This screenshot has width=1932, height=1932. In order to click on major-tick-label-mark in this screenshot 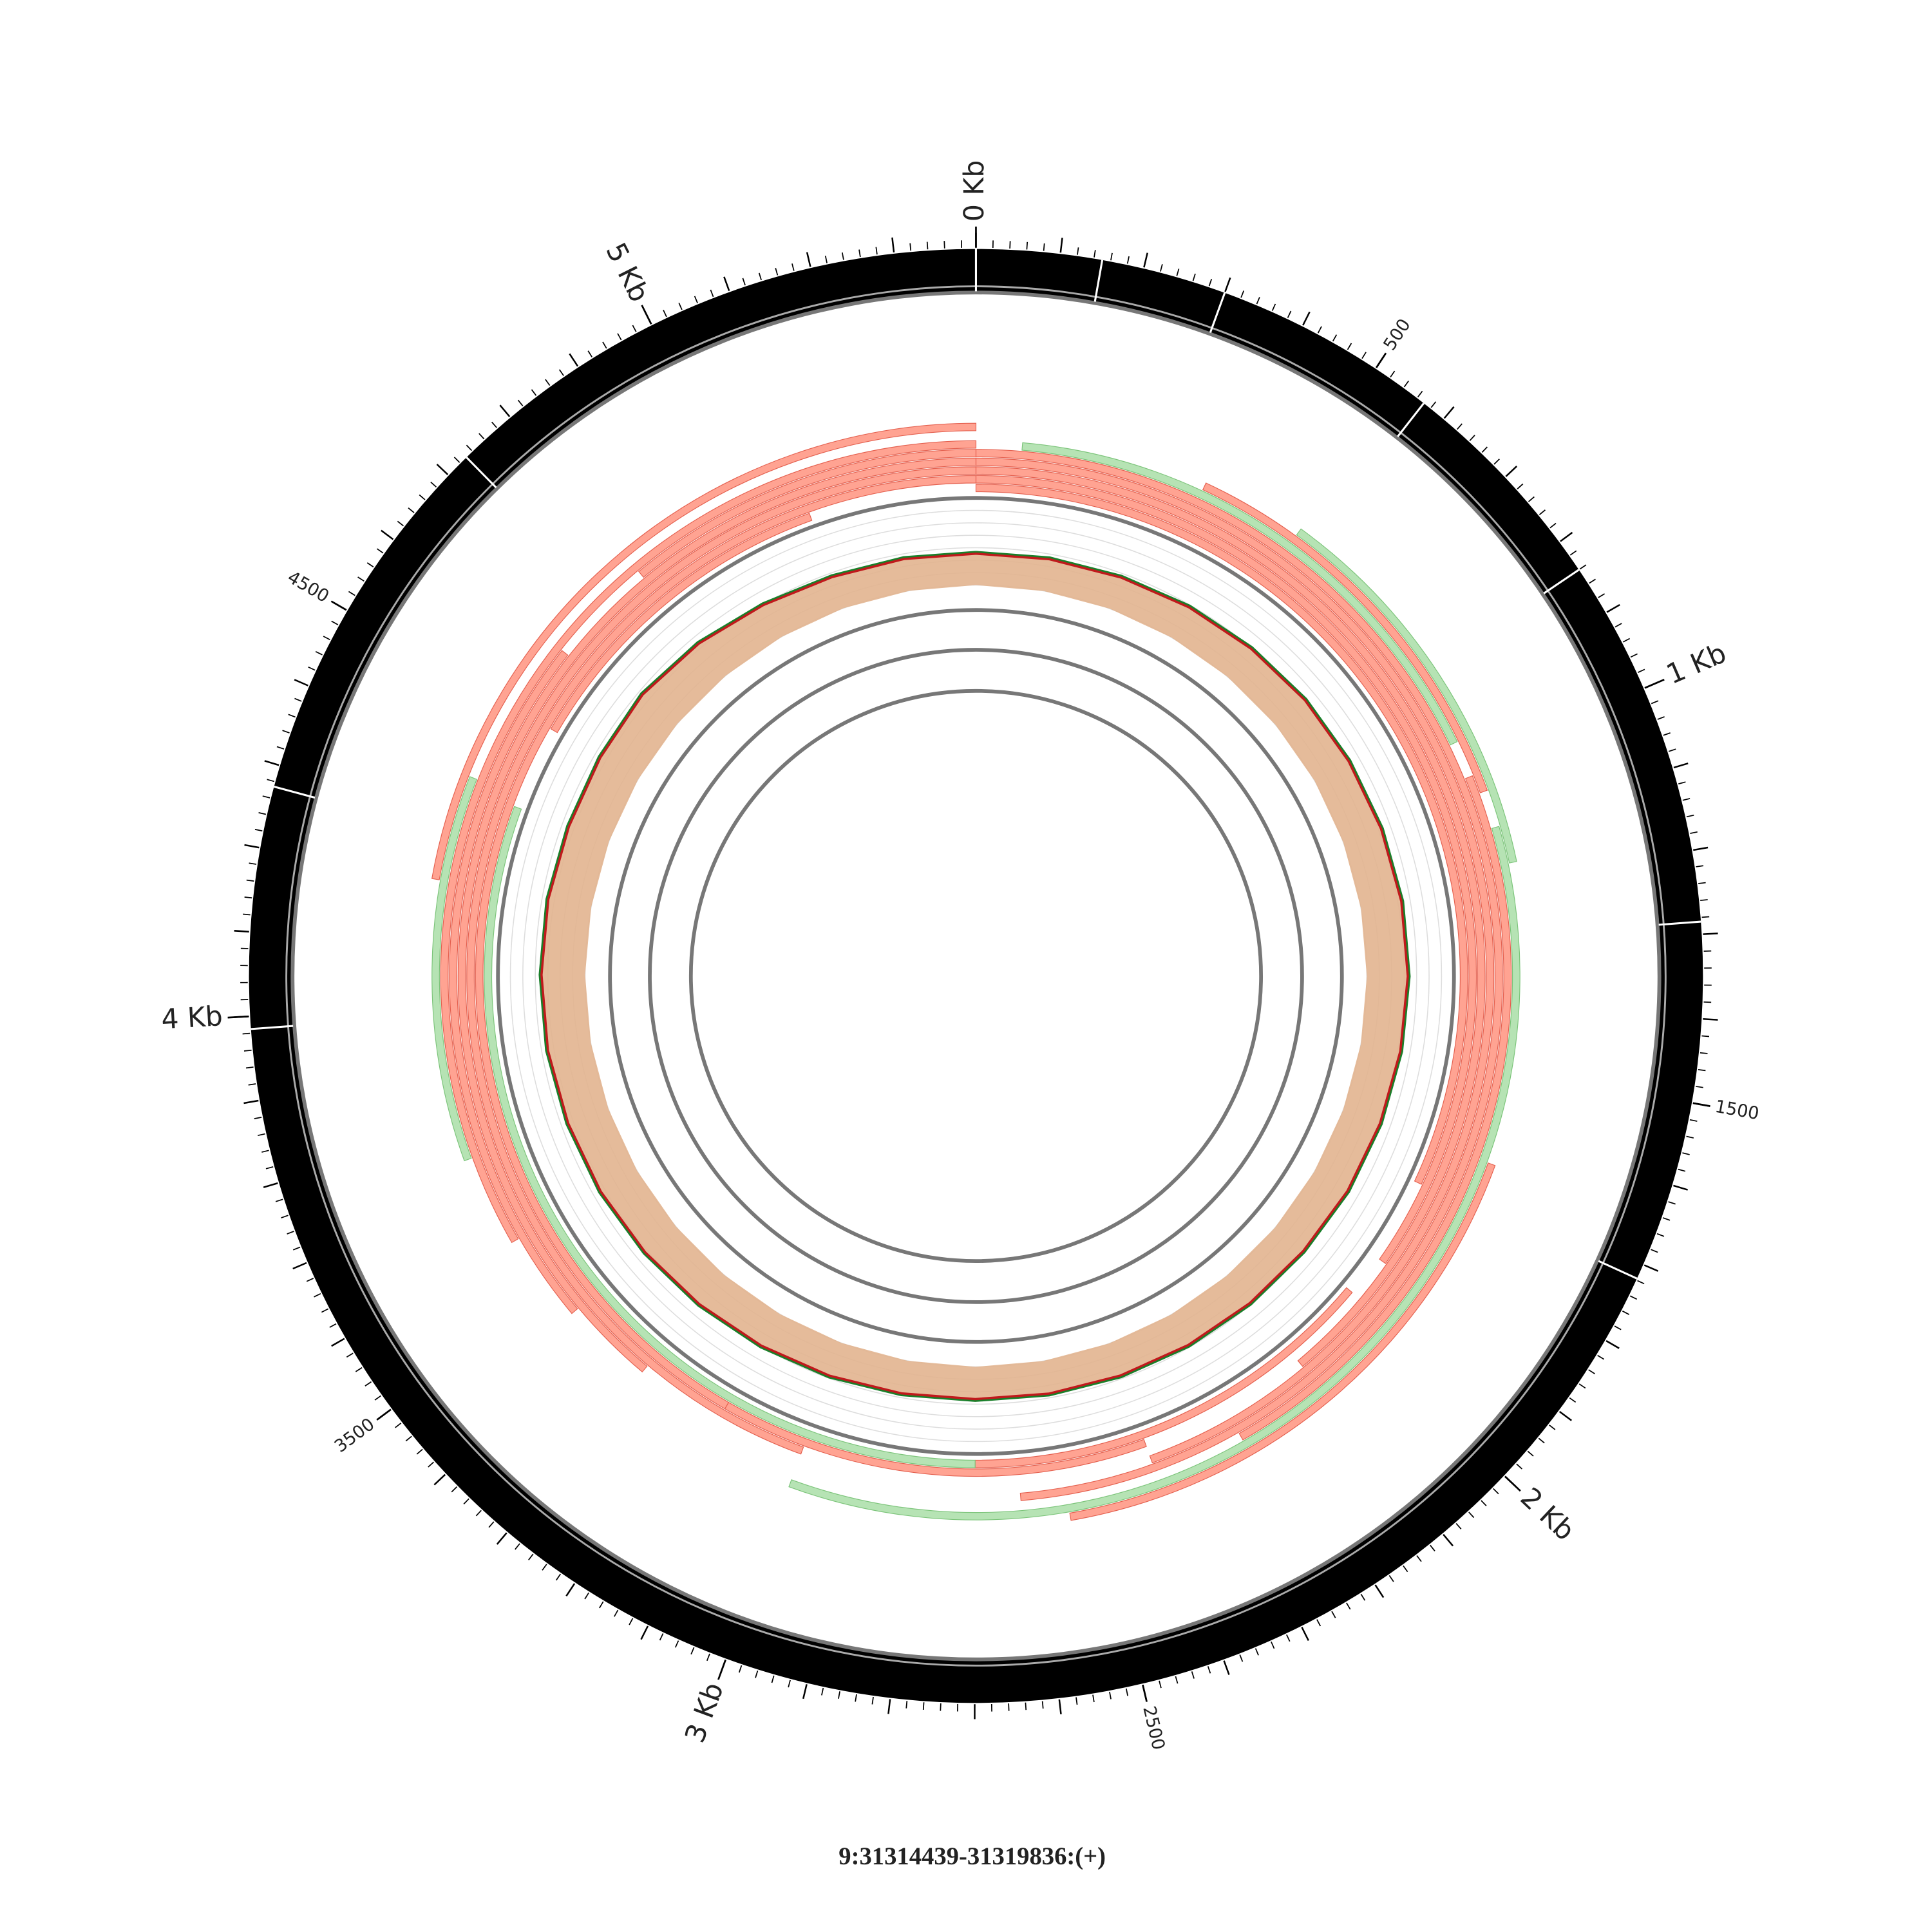, I will do `click(646, 315)`.